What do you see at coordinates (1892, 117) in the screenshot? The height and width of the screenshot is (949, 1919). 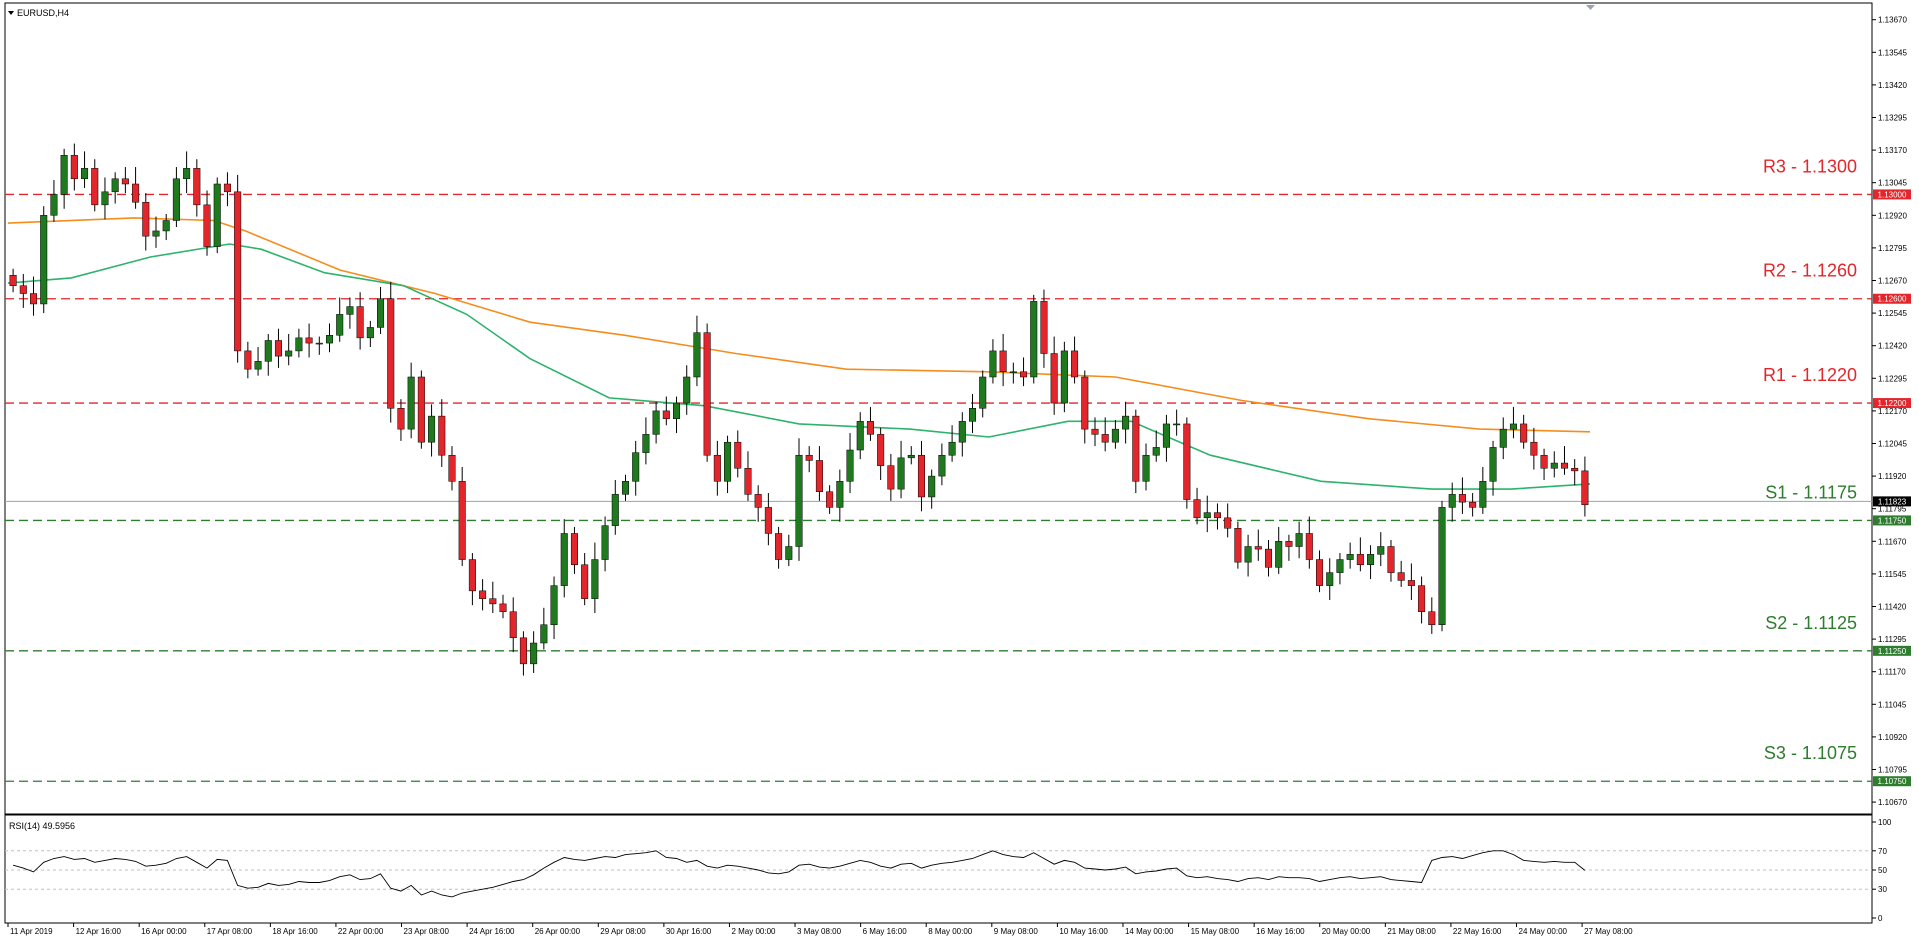 I see `price-tick-label: 1.13295` at bounding box center [1892, 117].